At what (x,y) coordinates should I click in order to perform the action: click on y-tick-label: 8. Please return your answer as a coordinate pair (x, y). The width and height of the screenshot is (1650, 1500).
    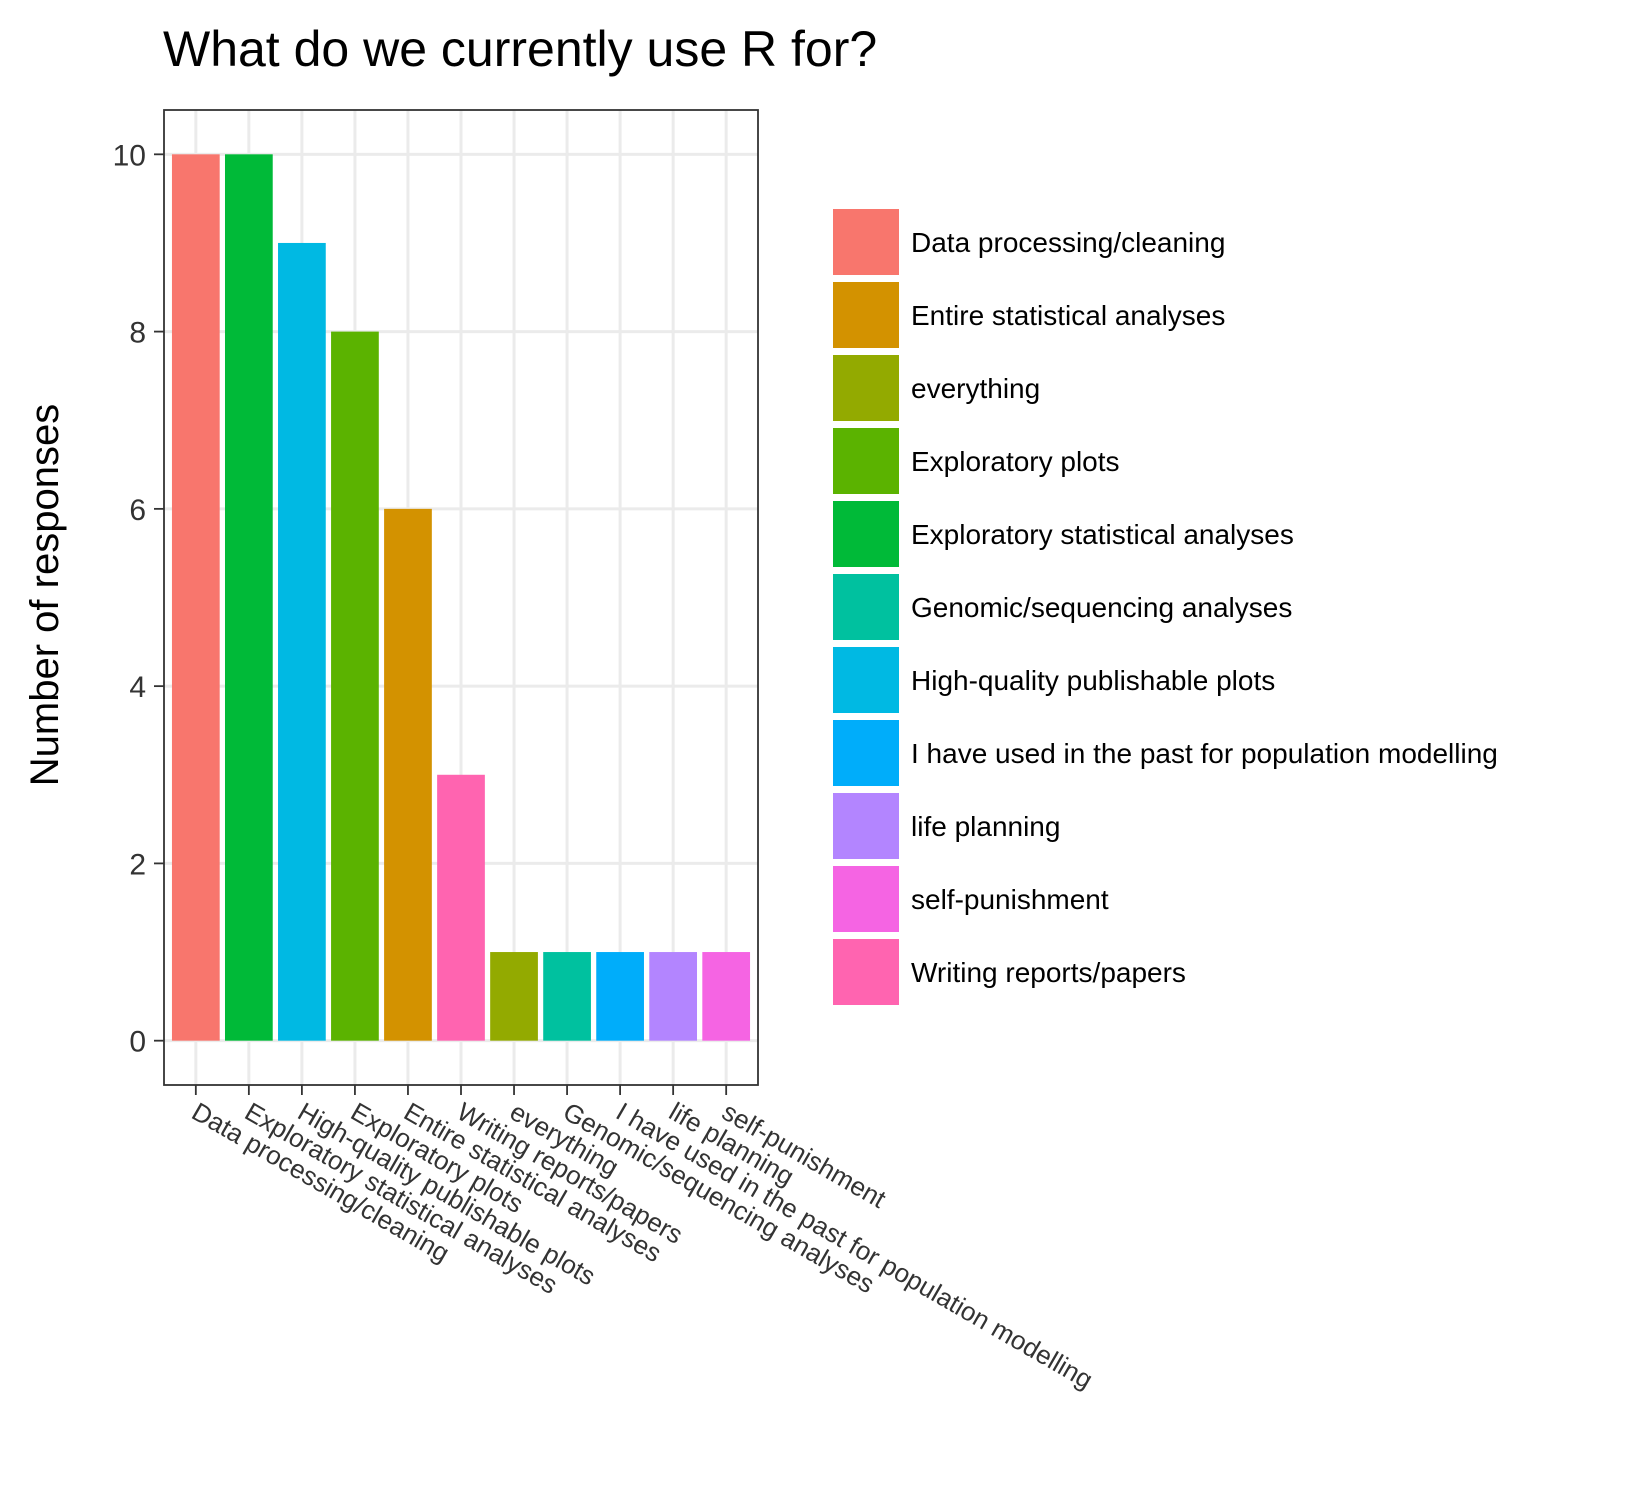
    Looking at the image, I should click on (137, 333).